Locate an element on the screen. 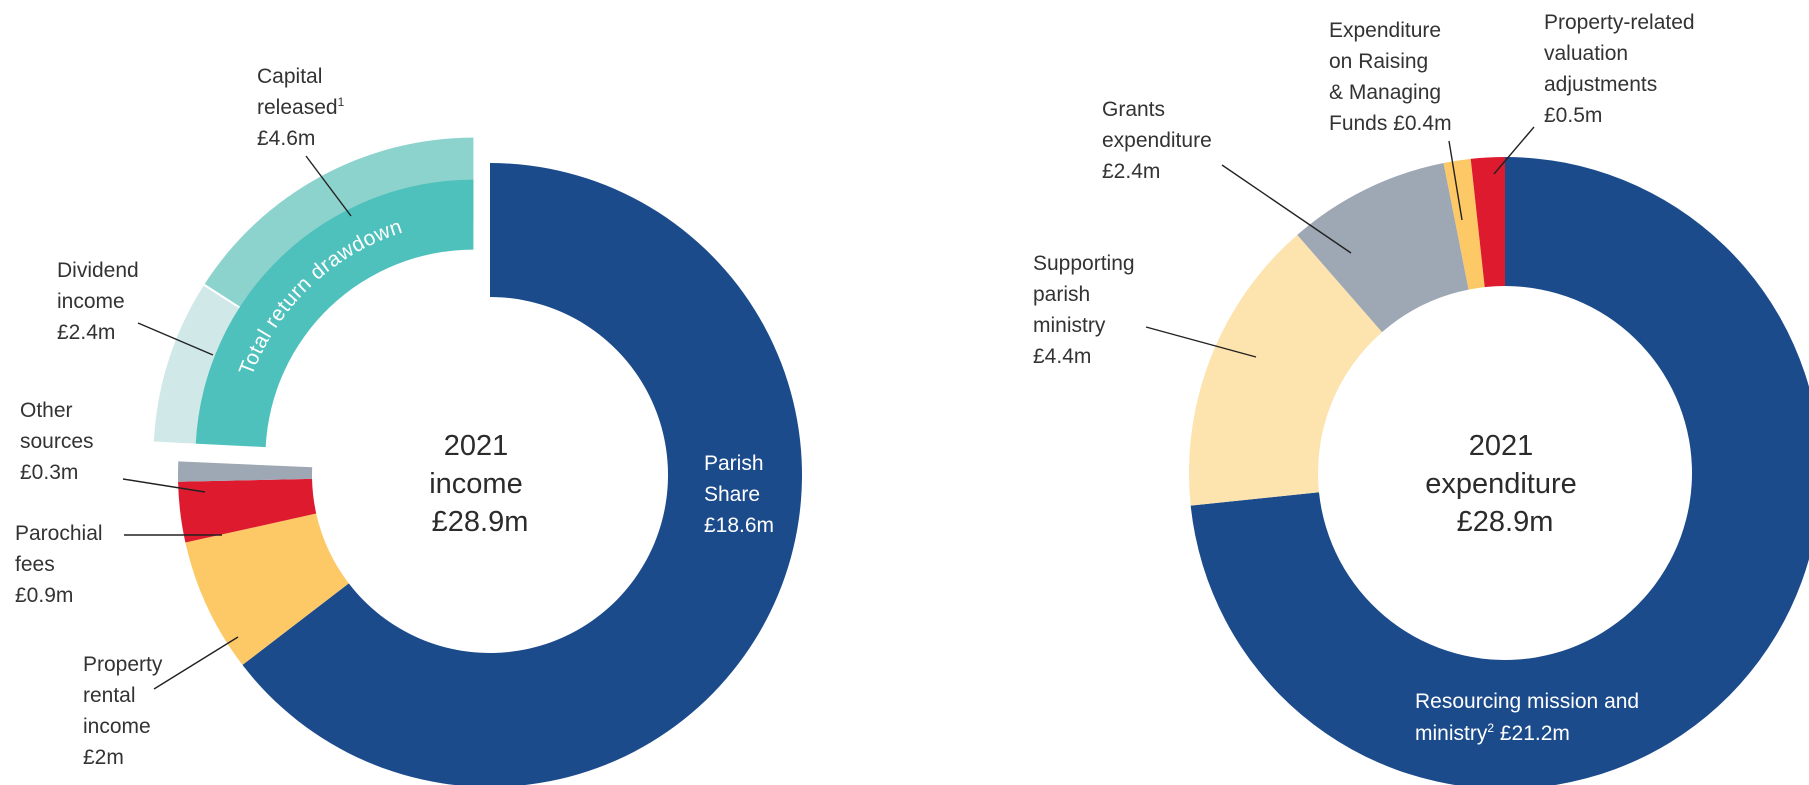 The width and height of the screenshot is (1809, 785). leader-supporting-parish-ministry is located at coordinates (1201, 342).